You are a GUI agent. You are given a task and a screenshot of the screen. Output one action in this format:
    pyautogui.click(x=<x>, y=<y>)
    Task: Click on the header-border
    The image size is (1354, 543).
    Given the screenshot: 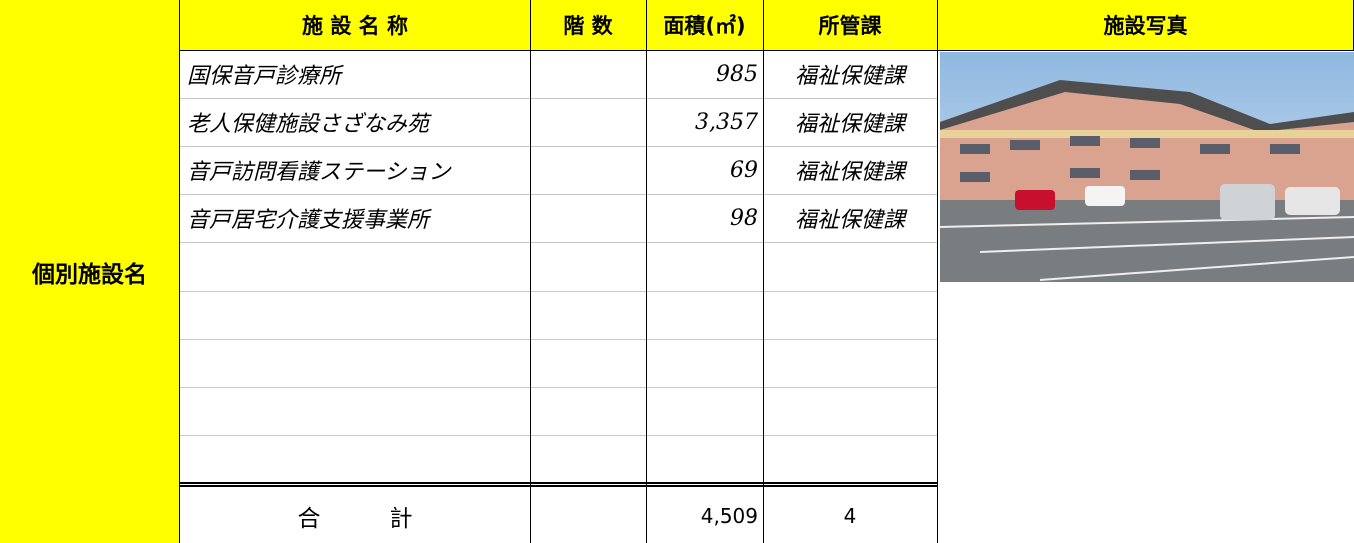 What is the action you would take?
    pyautogui.click(x=767, y=50)
    